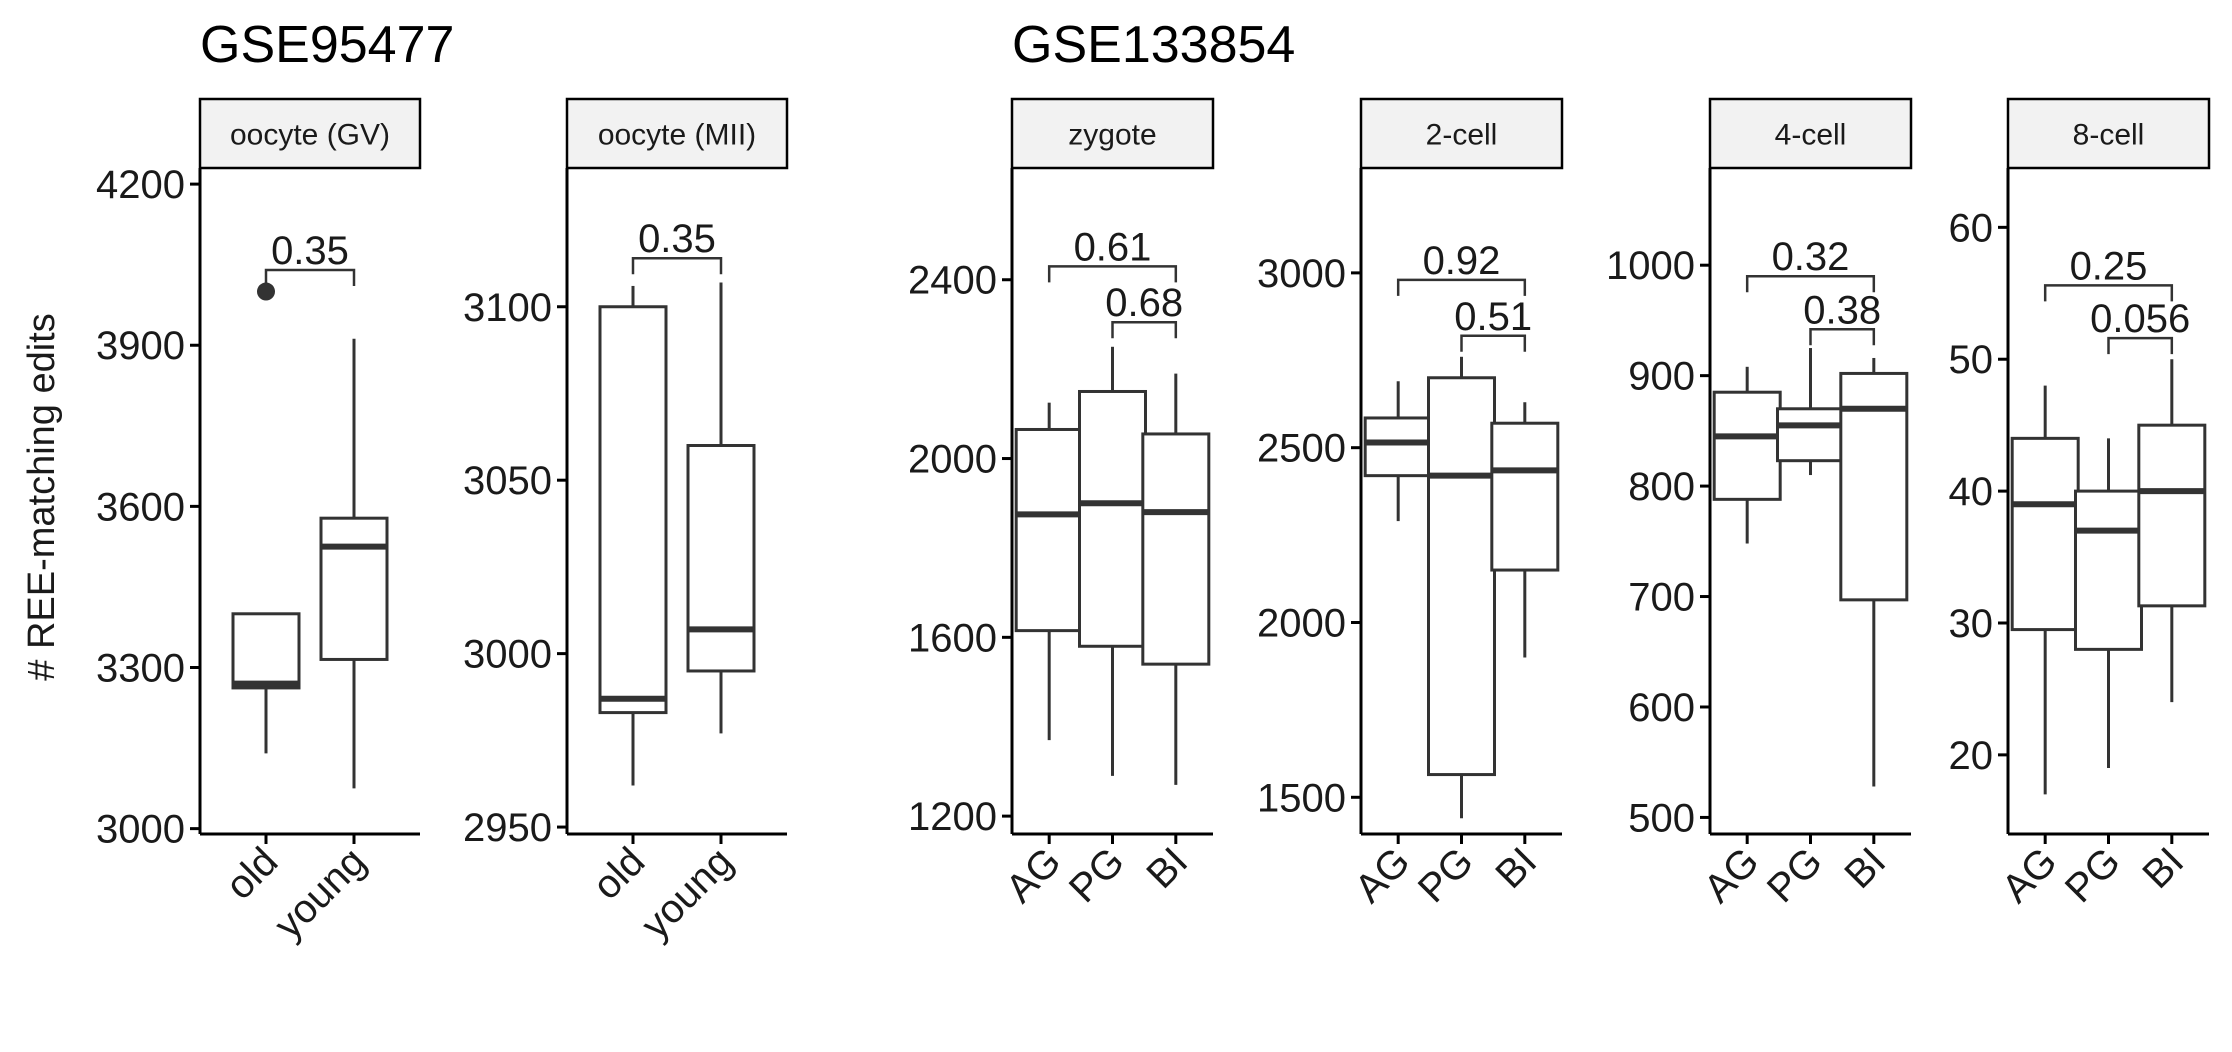 The image size is (2232, 1052). What do you see at coordinates (1971, 624) in the screenshot?
I see `y-tick-label: 30` at bounding box center [1971, 624].